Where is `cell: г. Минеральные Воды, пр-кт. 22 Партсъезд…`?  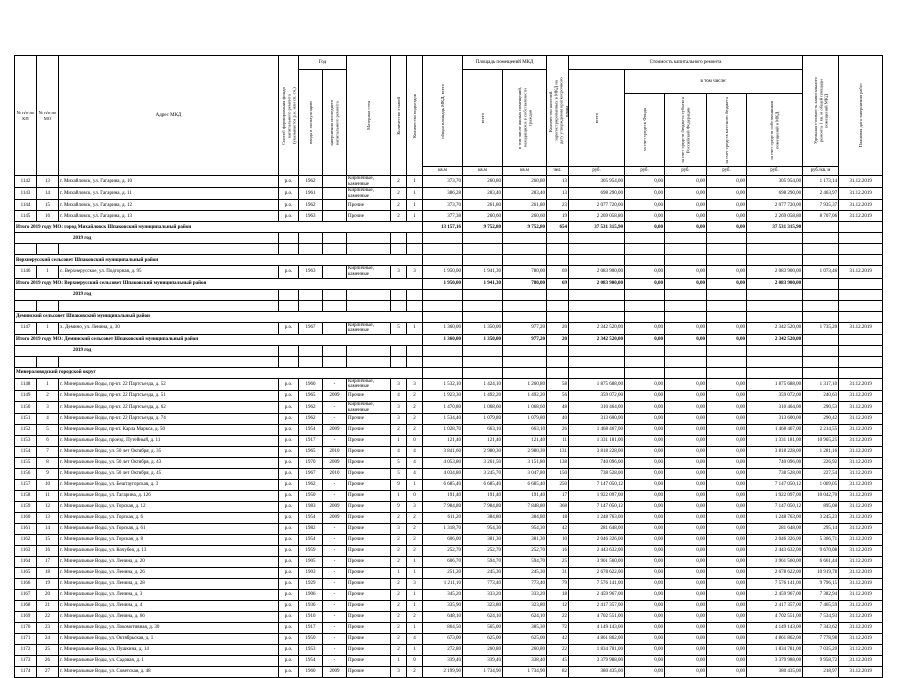
cell: г. Минеральные Воды, пр-кт. 22 Партсъезд… is located at coordinates (168, 395).